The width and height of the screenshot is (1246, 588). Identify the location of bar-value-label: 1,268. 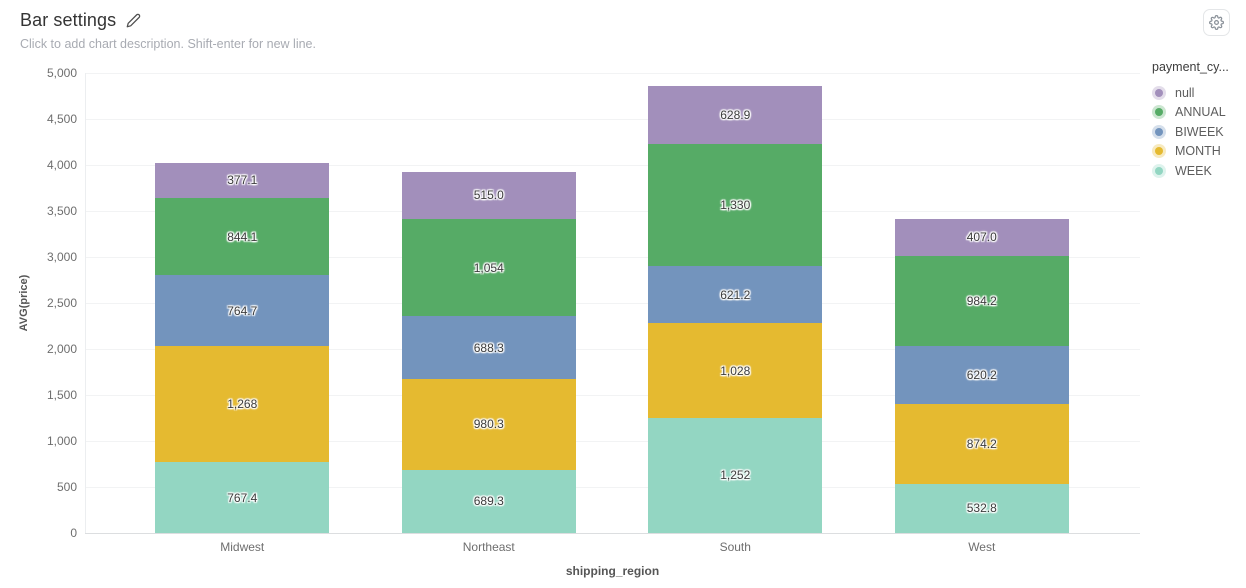
(242, 404).